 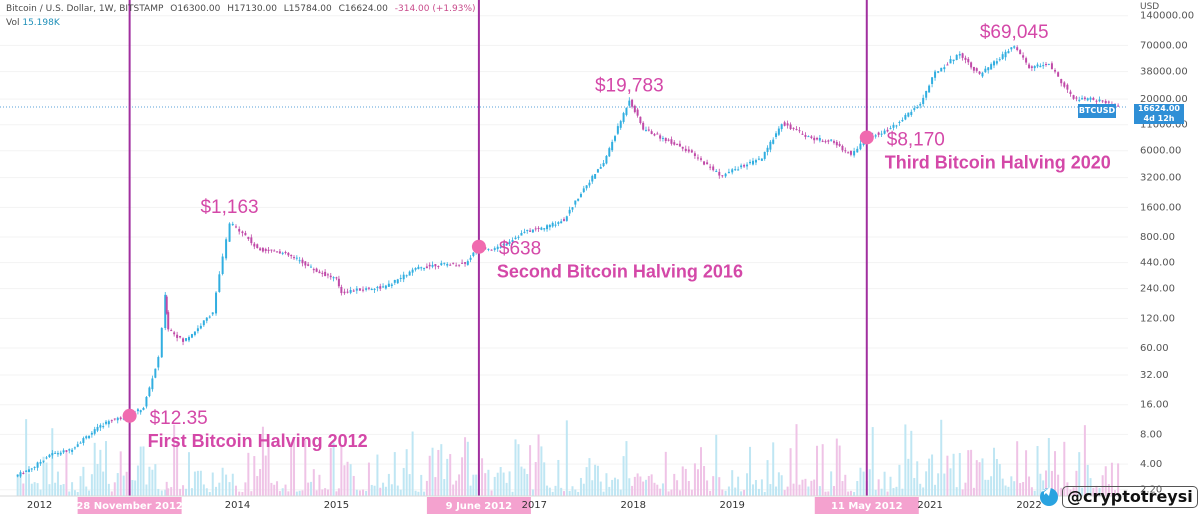 I want to click on price-axis-unit: USD, so click(x=1150, y=7).